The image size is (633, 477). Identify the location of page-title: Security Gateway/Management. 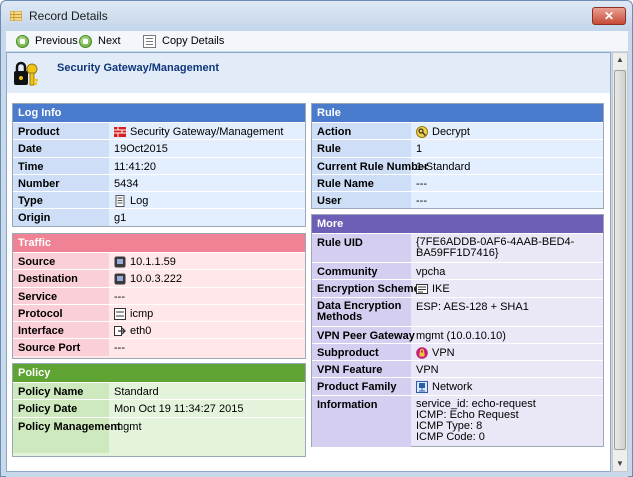
(138, 68).